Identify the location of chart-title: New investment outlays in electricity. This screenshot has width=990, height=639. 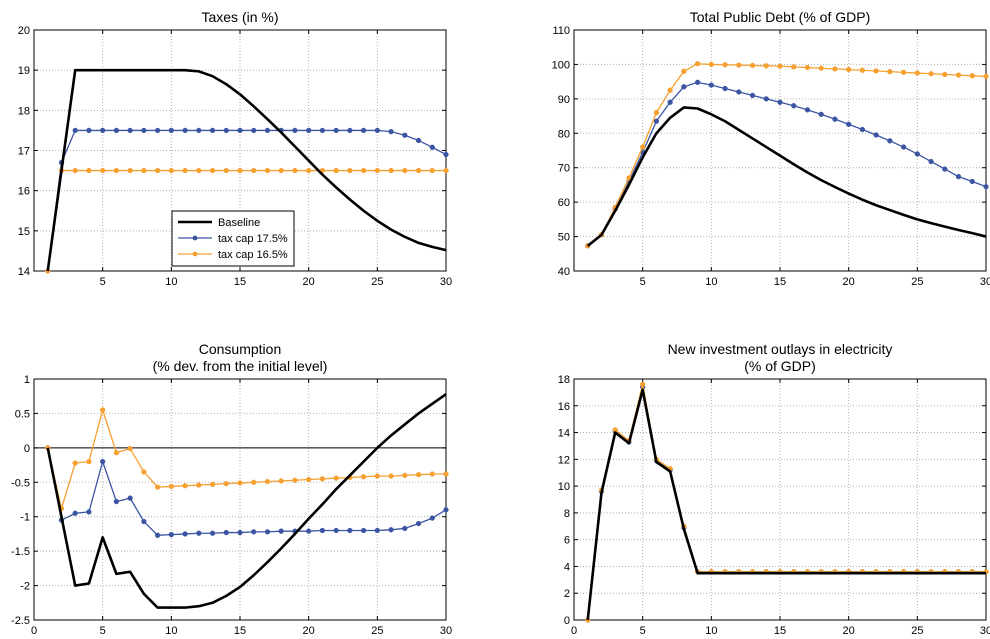
(780, 349).